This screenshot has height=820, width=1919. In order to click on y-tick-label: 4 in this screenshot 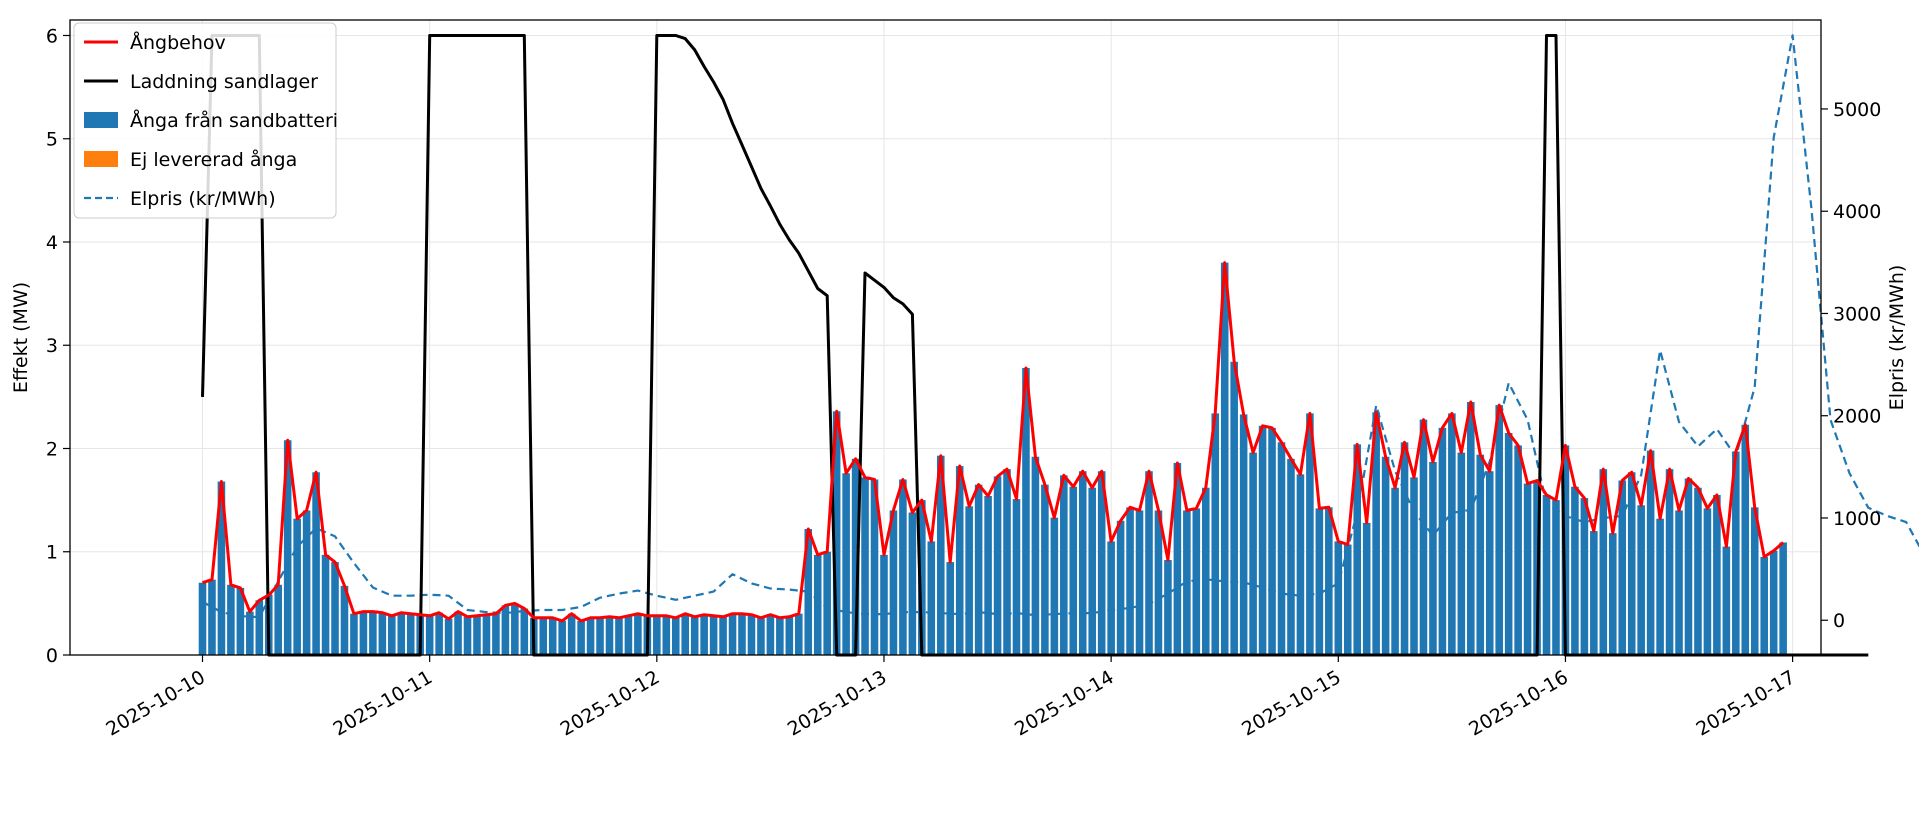, I will do `click(52, 243)`.